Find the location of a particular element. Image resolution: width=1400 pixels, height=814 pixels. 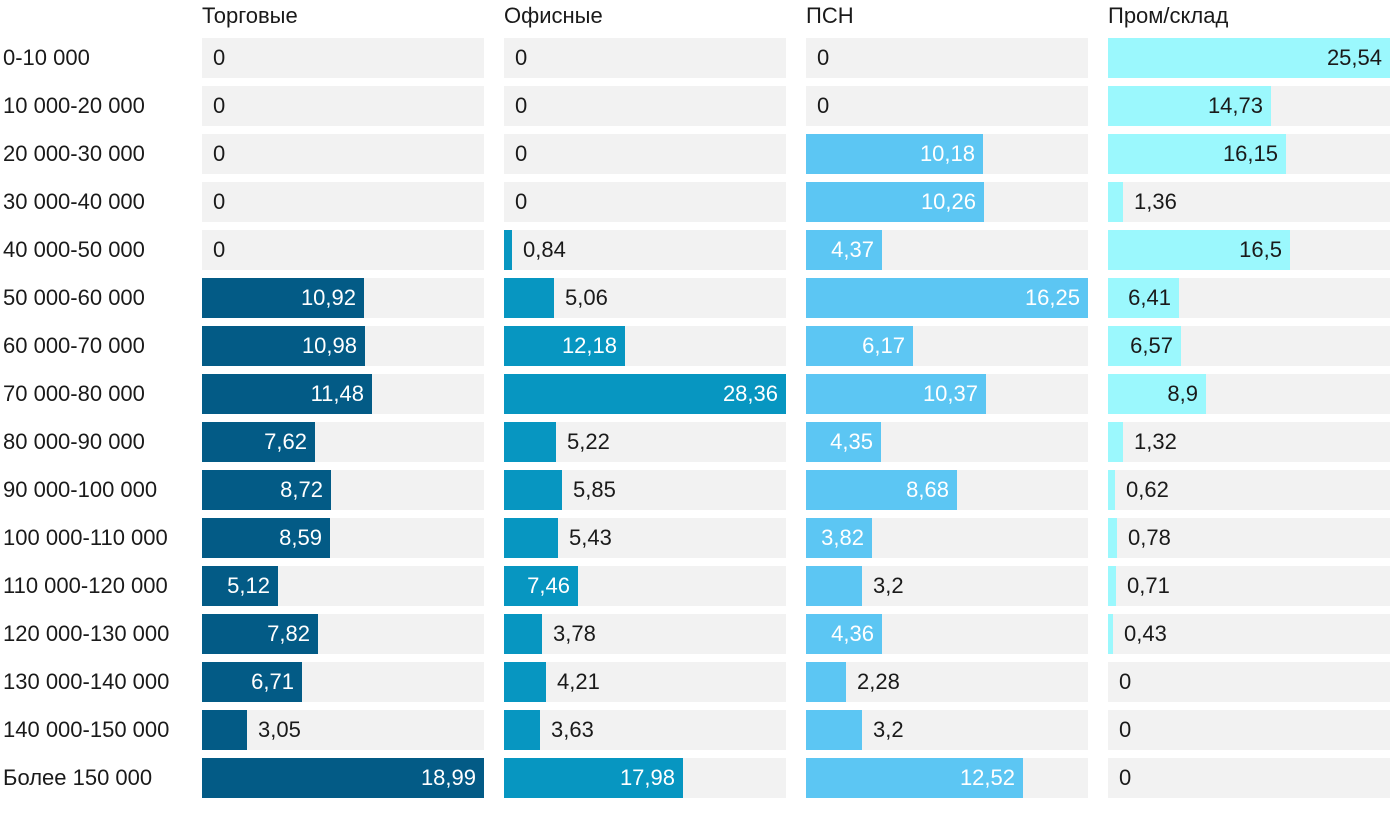

data-label: 5,85 is located at coordinates (594, 489).